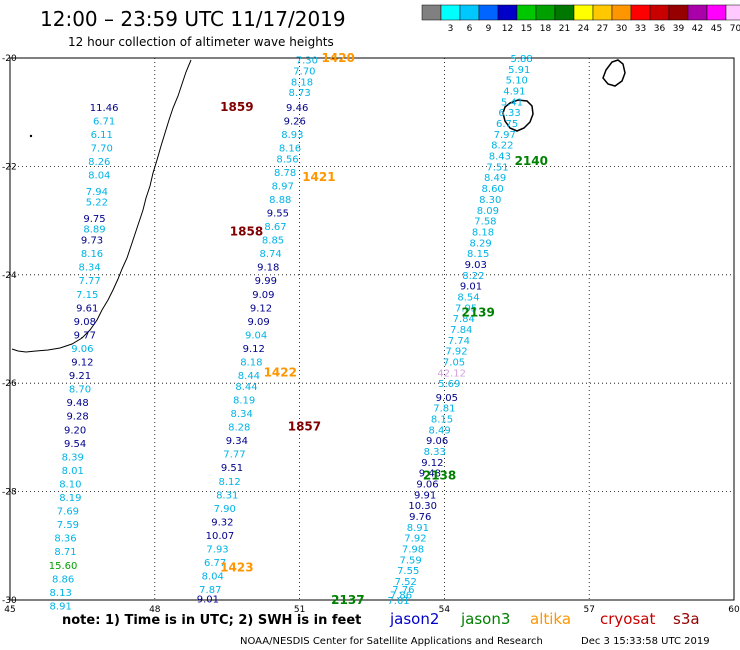 The width and height of the screenshot is (740, 650). I want to click on wave-height-value: 8.74, so click(271, 254).